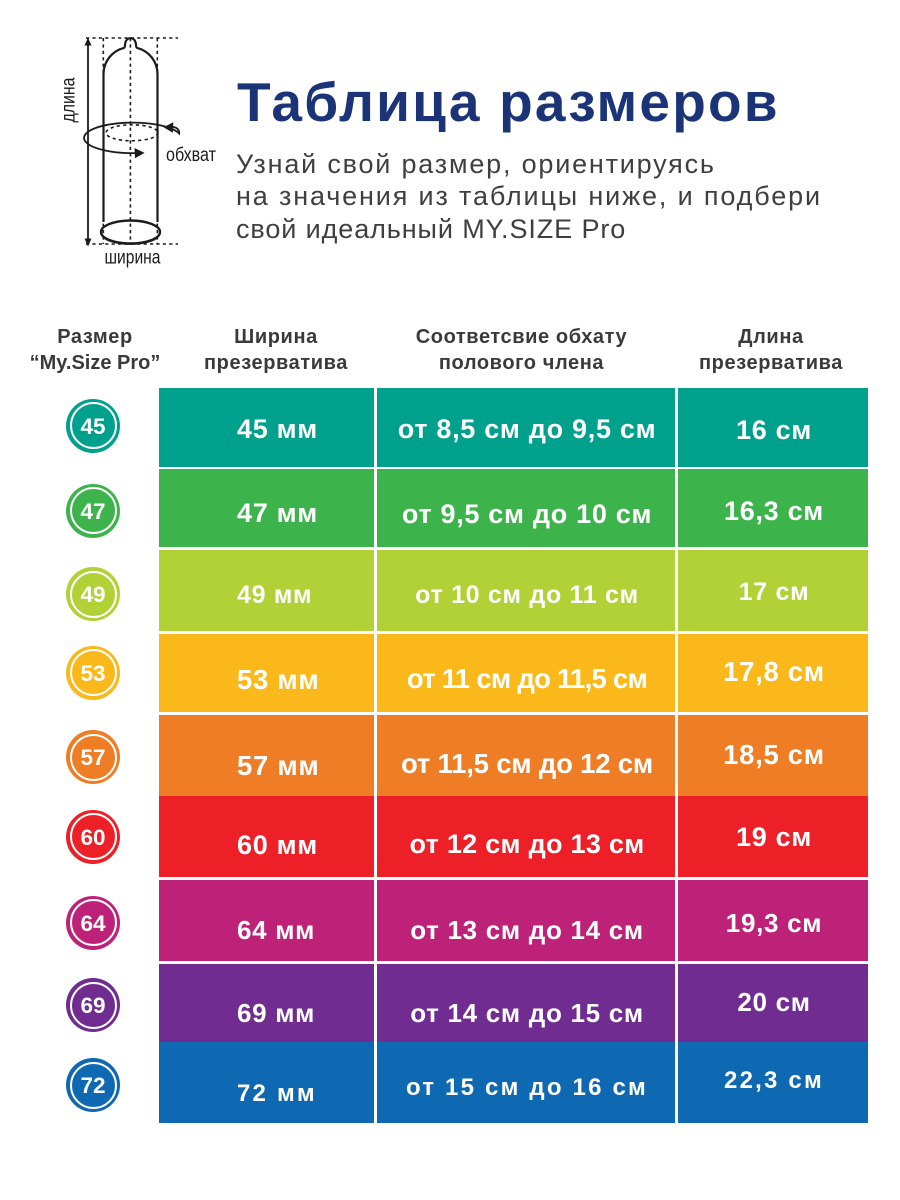 The image size is (900, 1200). Describe the element at coordinates (191, 155) in the screenshot. I see `svg-text: обхват` at that location.